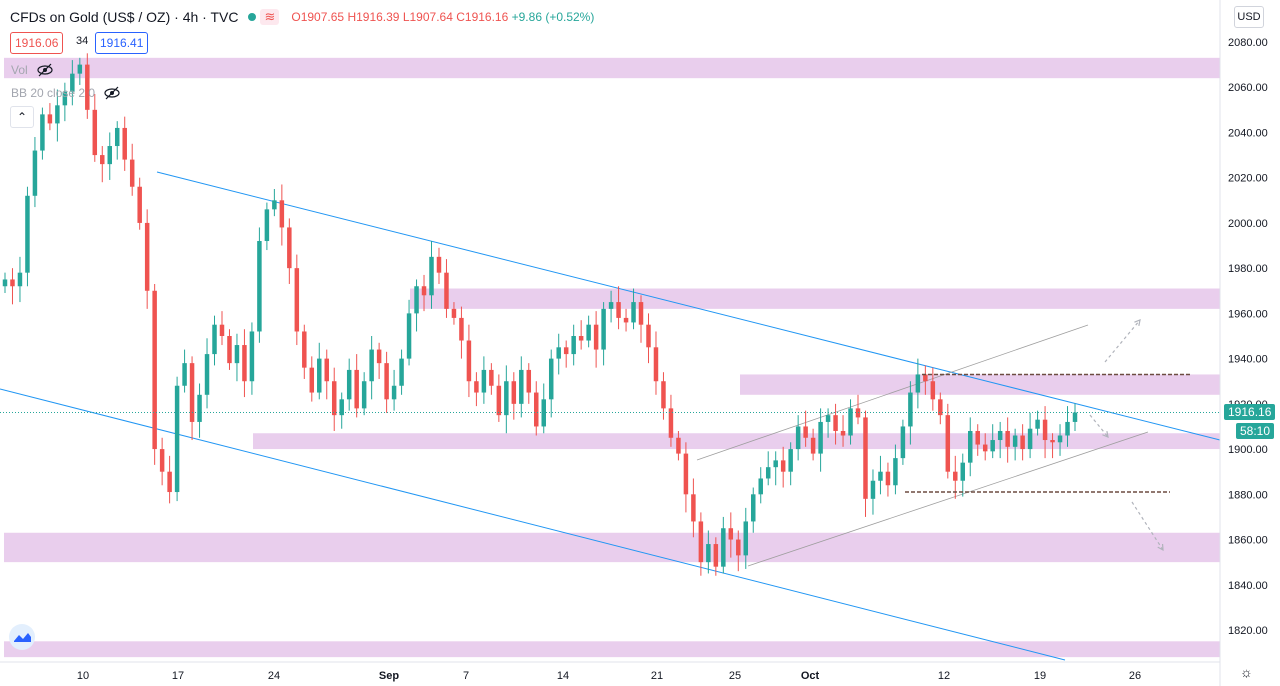 Image resolution: width=1280 pixels, height=686 pixels. Describe the element at coordinates (252, 17) in the screenshot. I see `market-open-icon` at that location.